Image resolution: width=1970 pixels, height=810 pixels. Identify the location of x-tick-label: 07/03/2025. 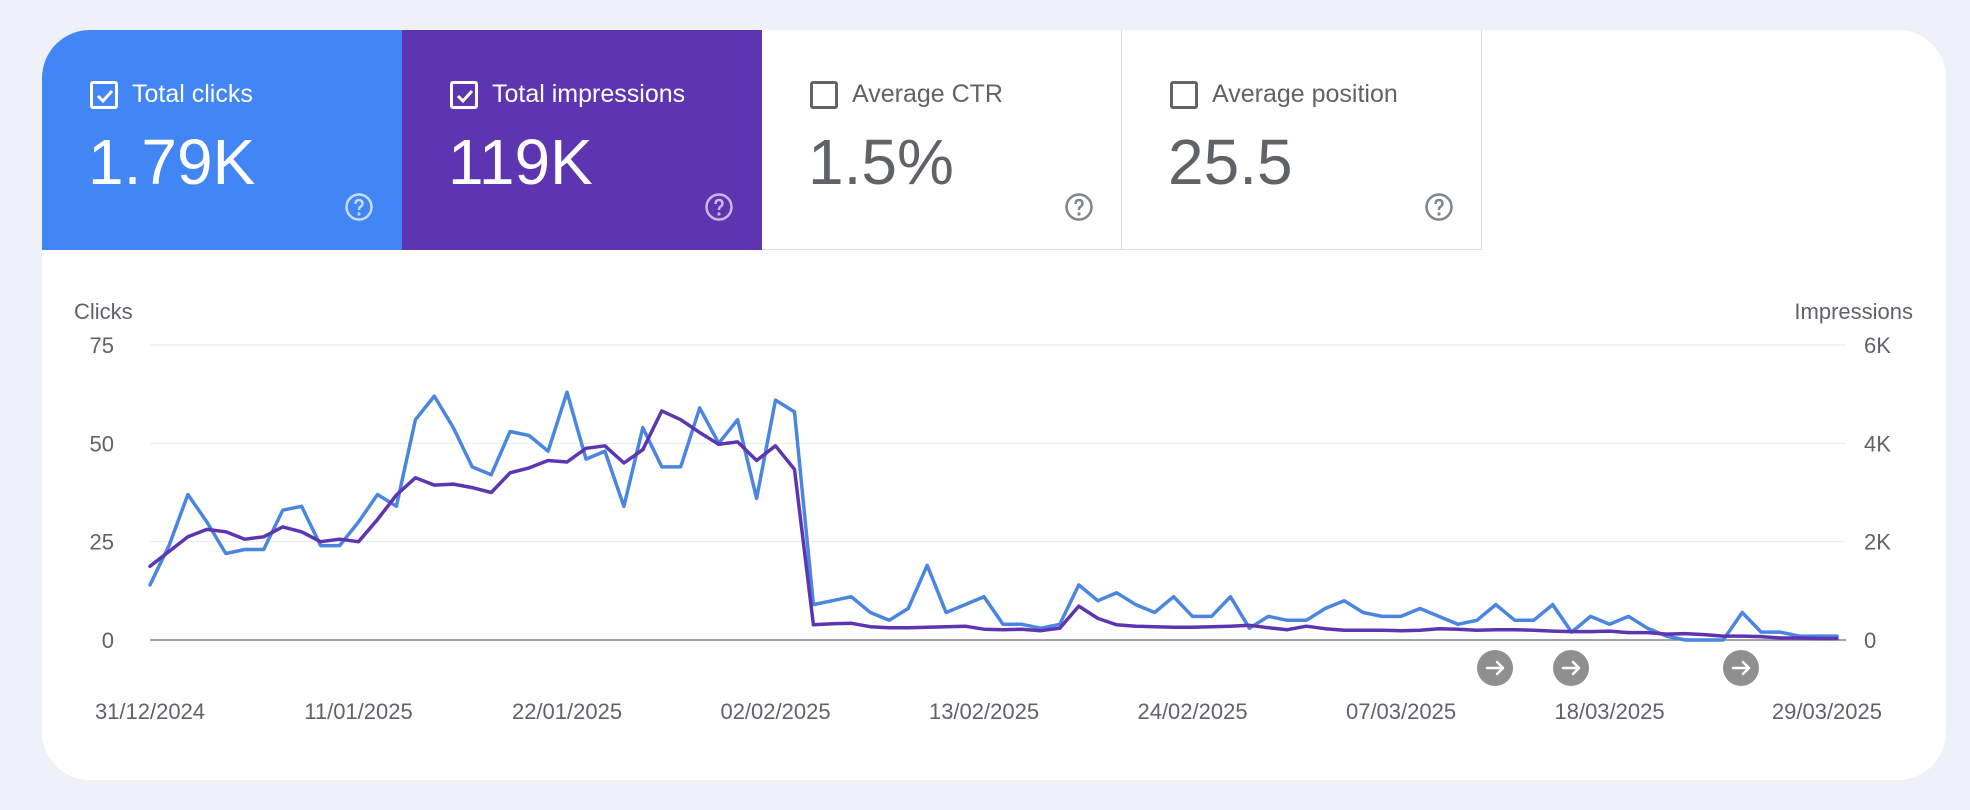
(1401, 711).